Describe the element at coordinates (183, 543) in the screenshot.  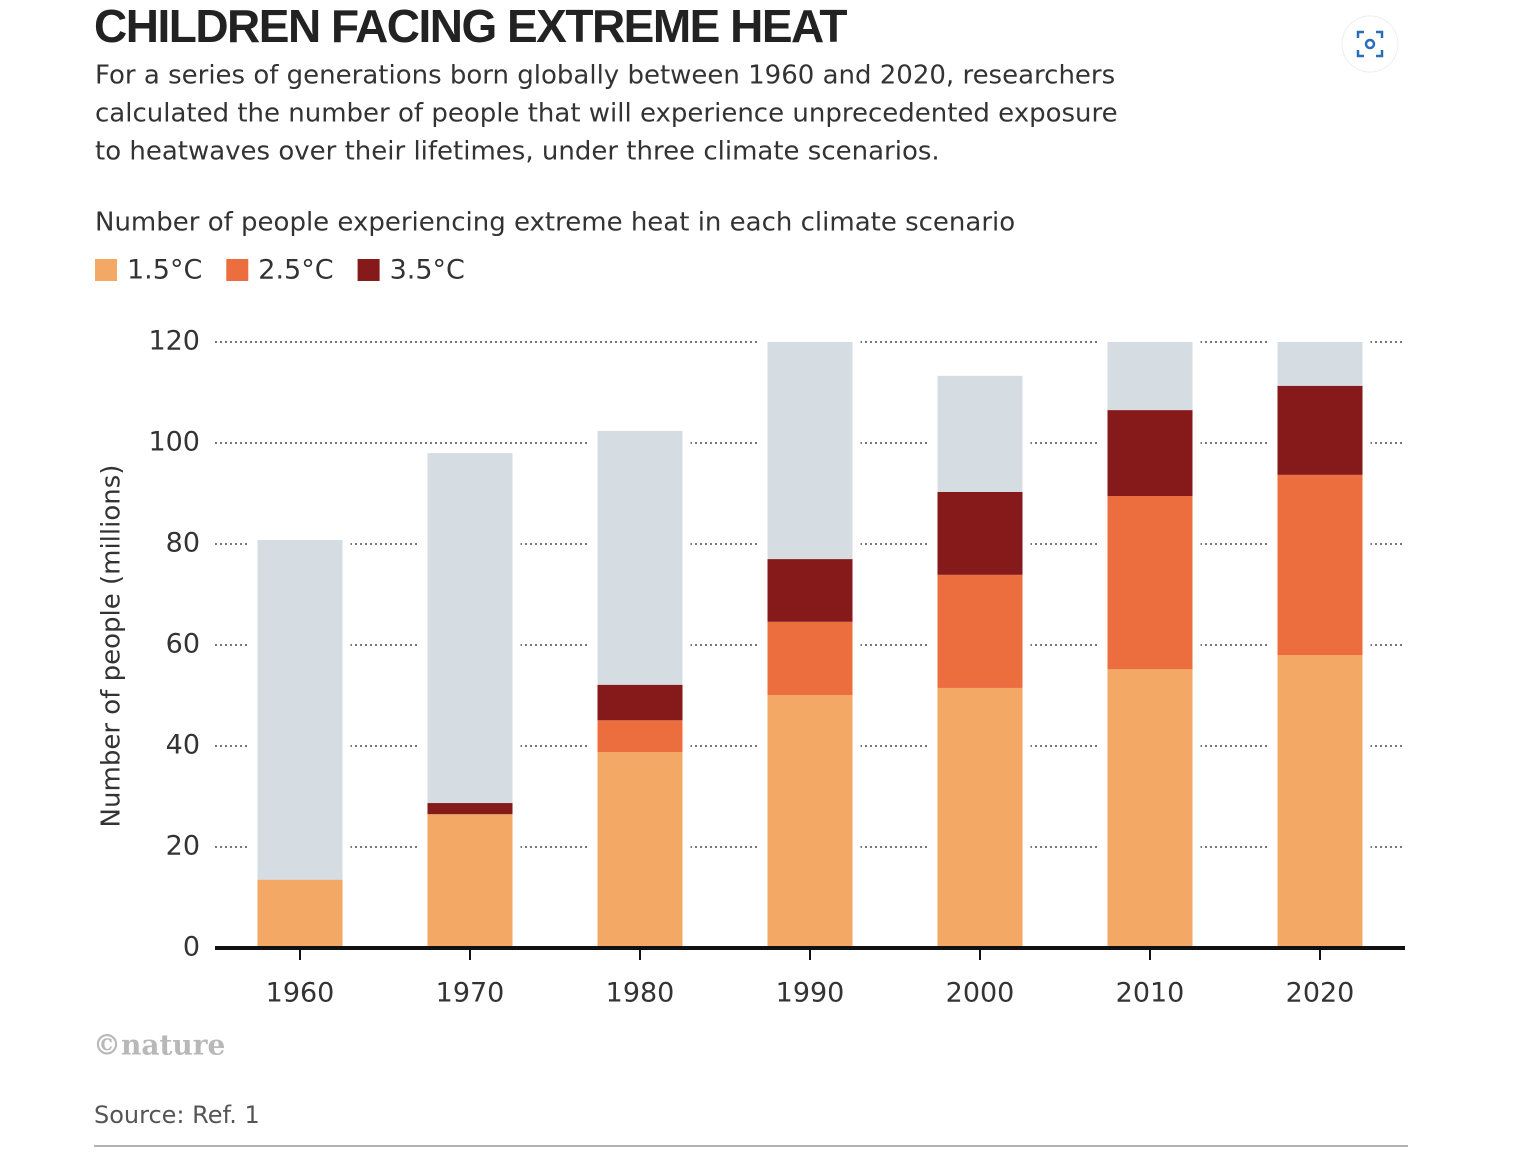
I see `y-tick-label: 80` at that location.